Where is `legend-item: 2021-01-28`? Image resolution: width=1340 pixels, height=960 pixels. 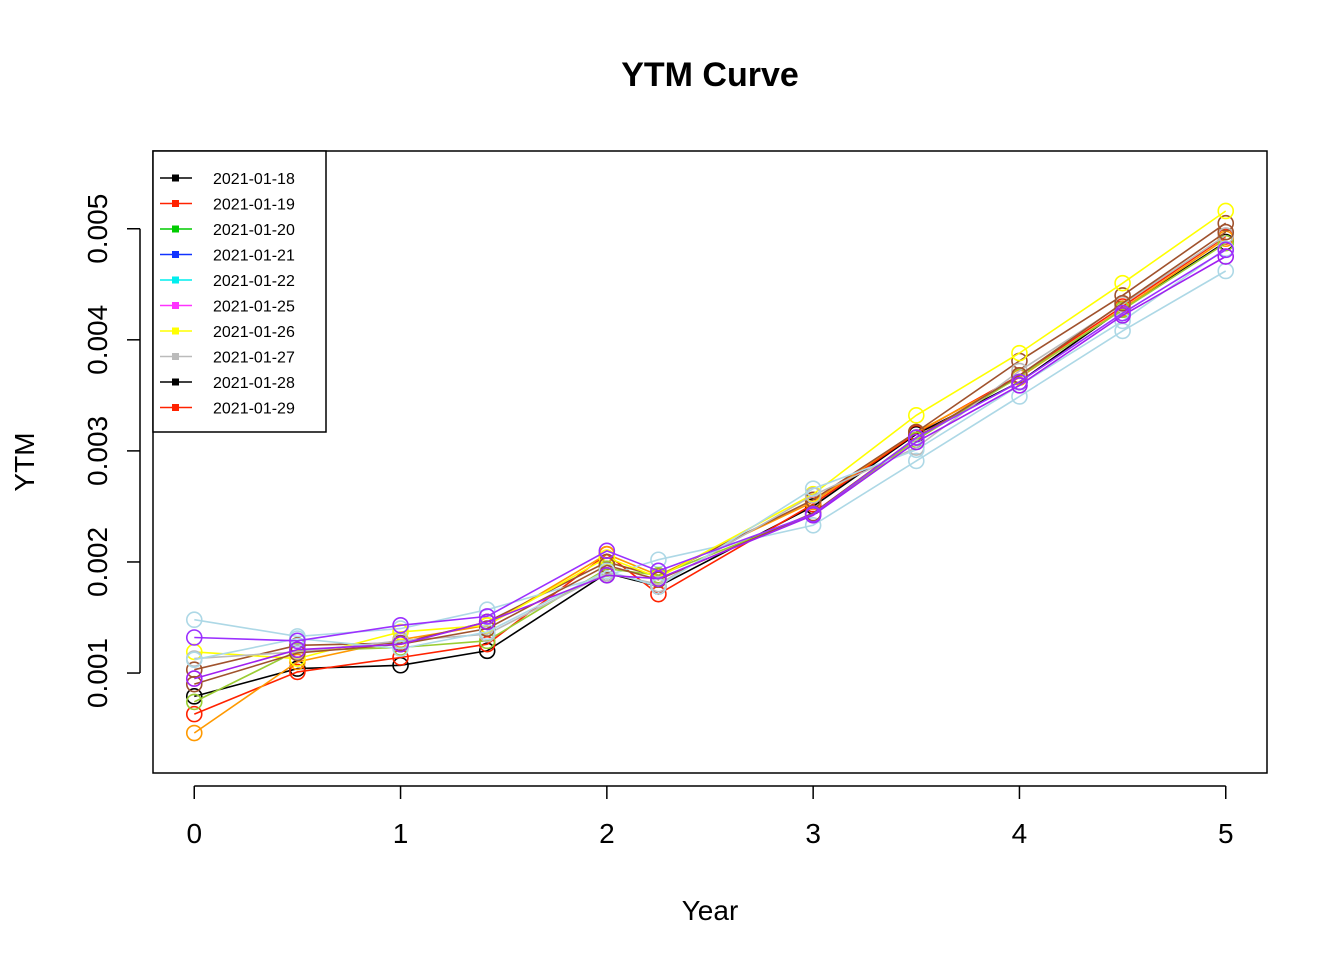
legend-item: 2021-01-28 is located at coordinates (227, 383).